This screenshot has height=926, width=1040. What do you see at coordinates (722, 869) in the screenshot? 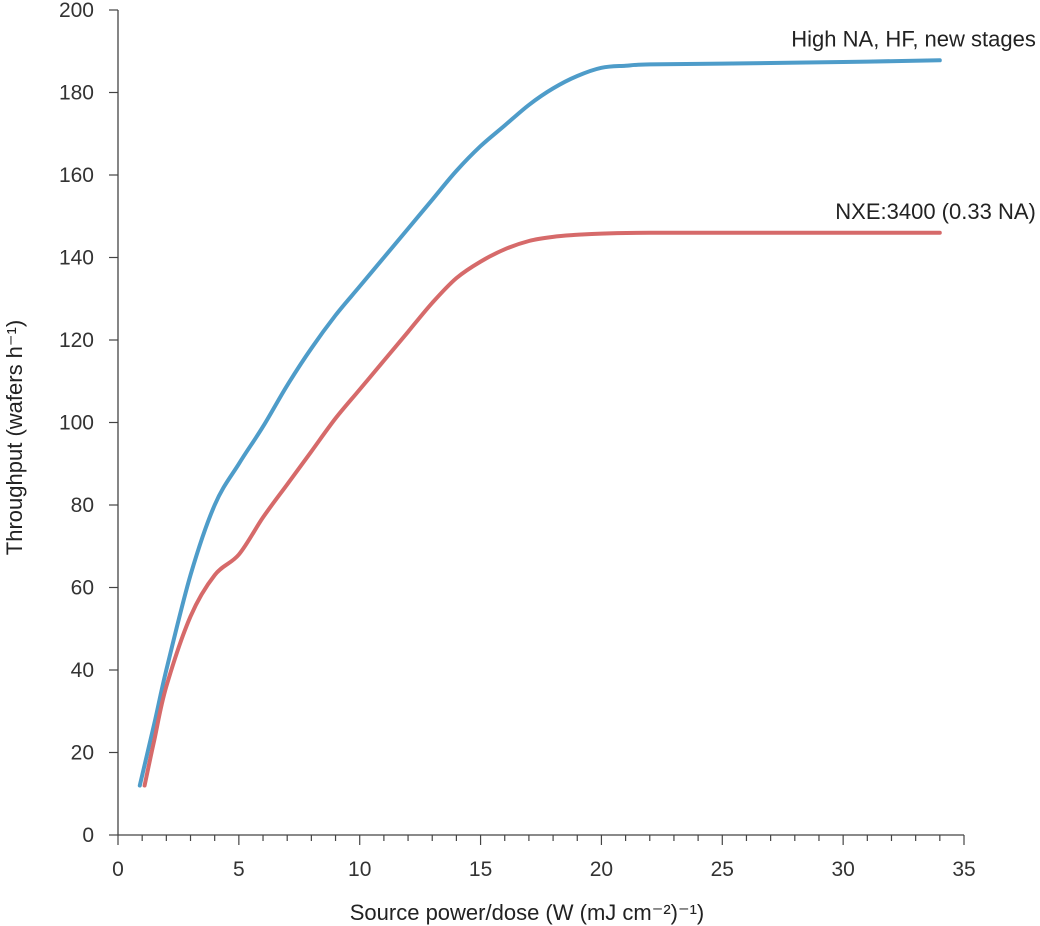
I see `x-tick-label: 25` at bounding box center [722, 869].